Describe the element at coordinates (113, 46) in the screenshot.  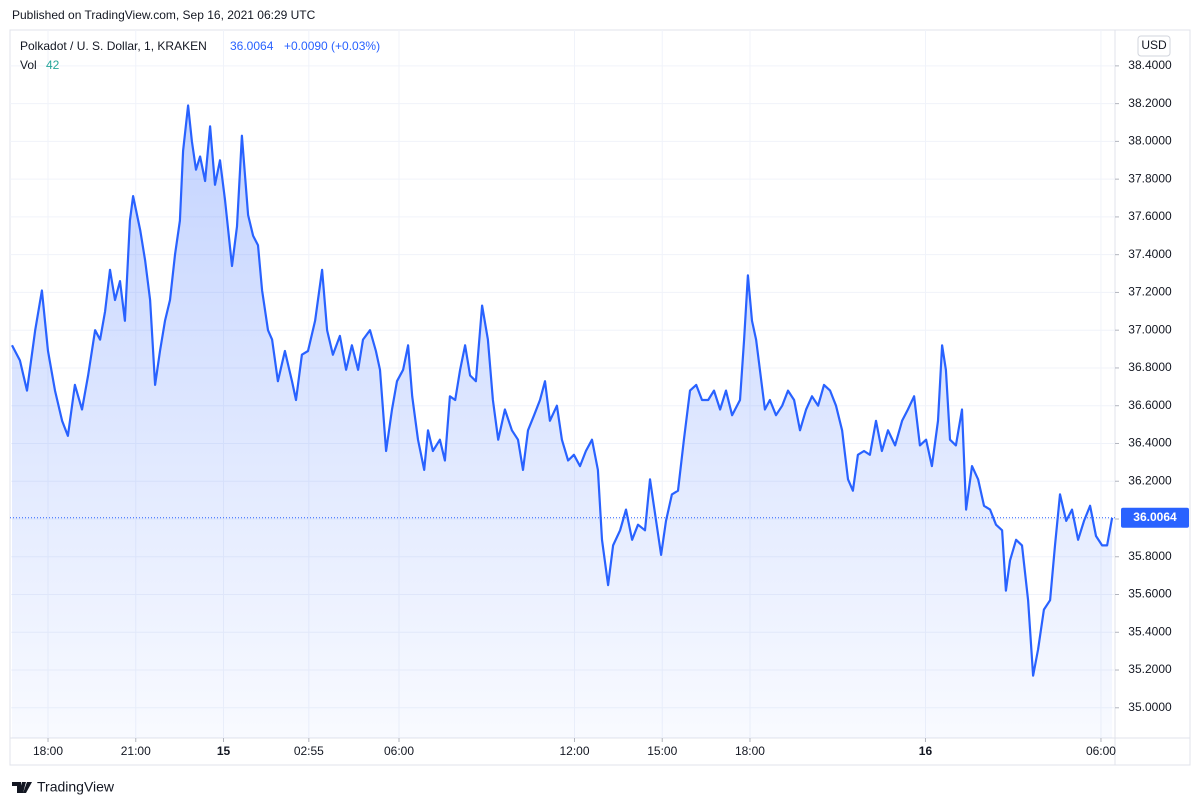
I see `legend-symbol: Polkadot / U. S. Dollar, 1, KRAKEN` at that location.